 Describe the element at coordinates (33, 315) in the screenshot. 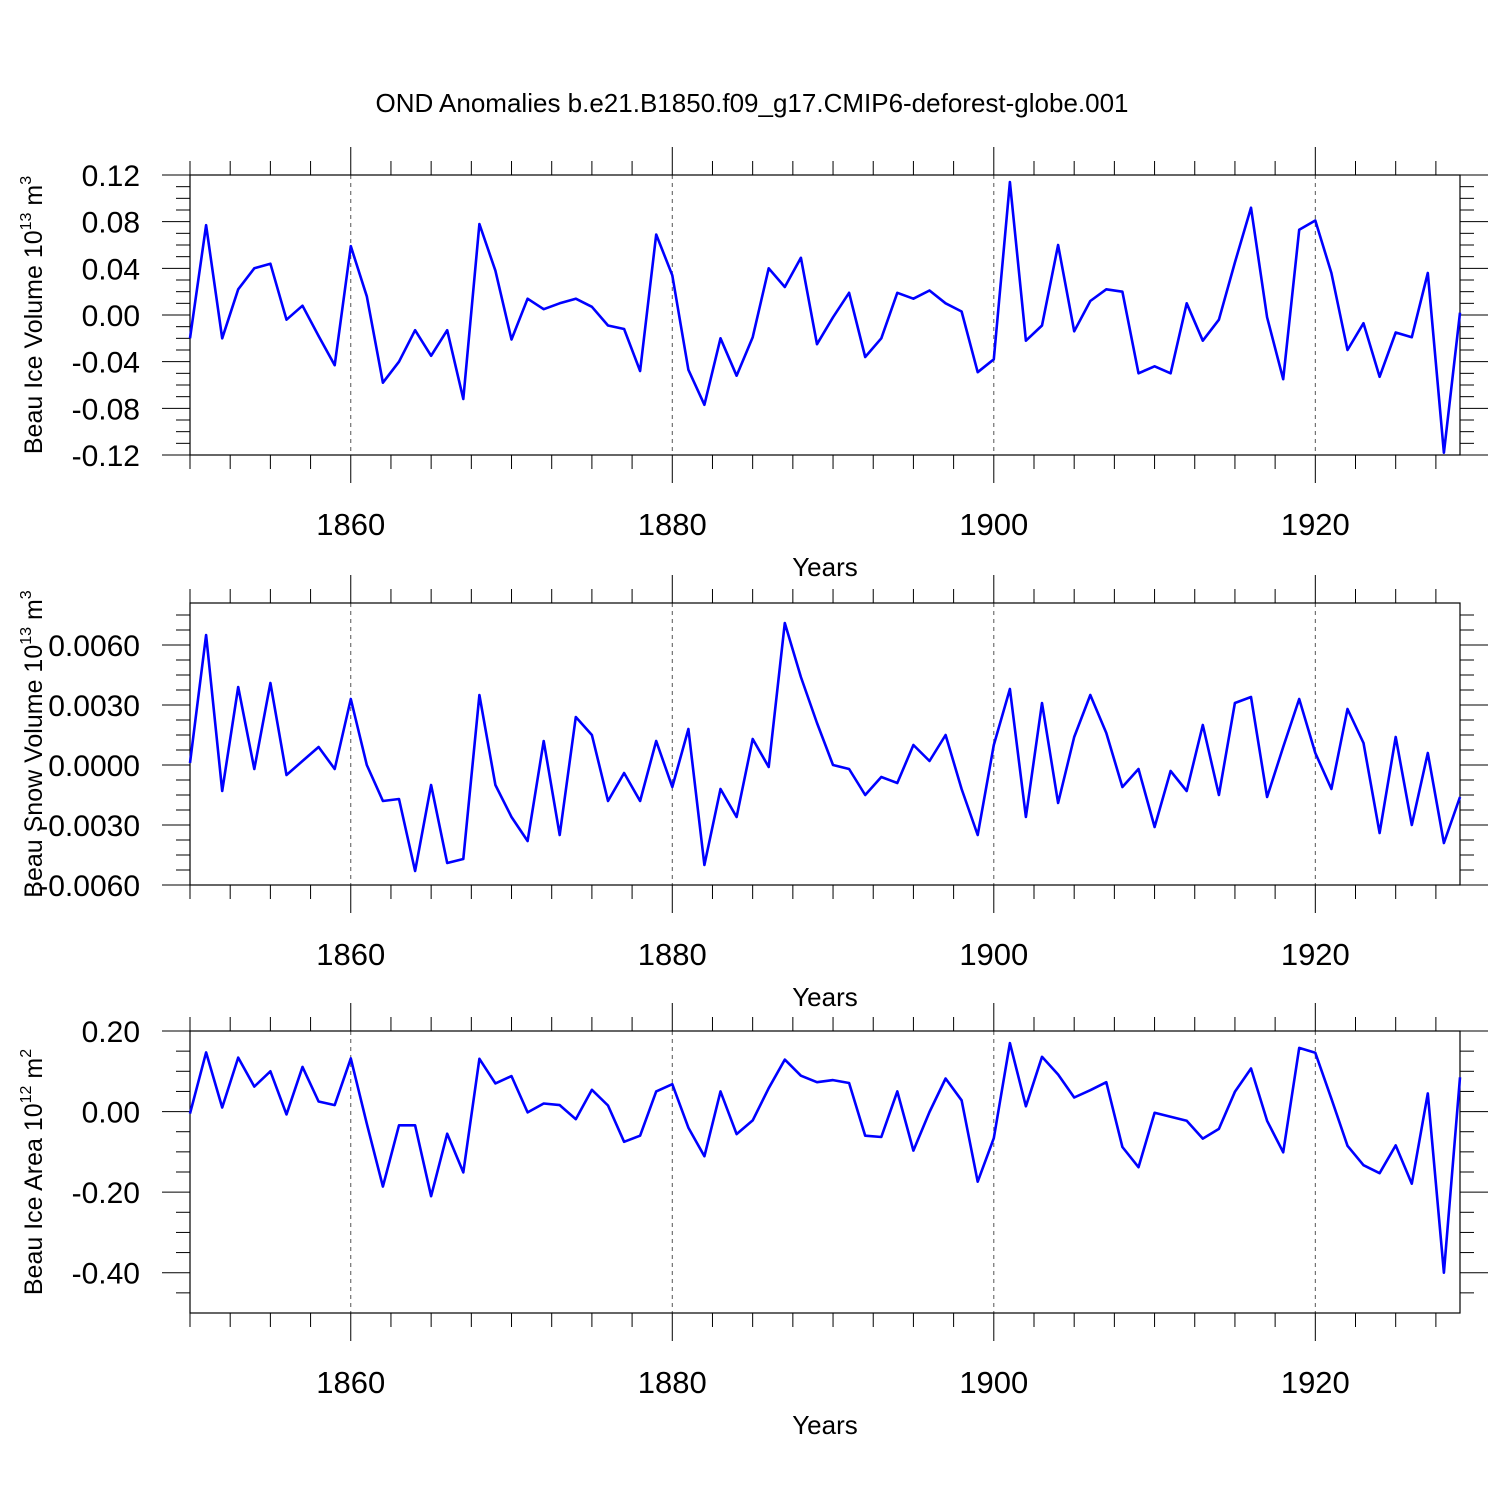

I see `y-axis-label: Beau Ice Volume 1013 m3` at that location.